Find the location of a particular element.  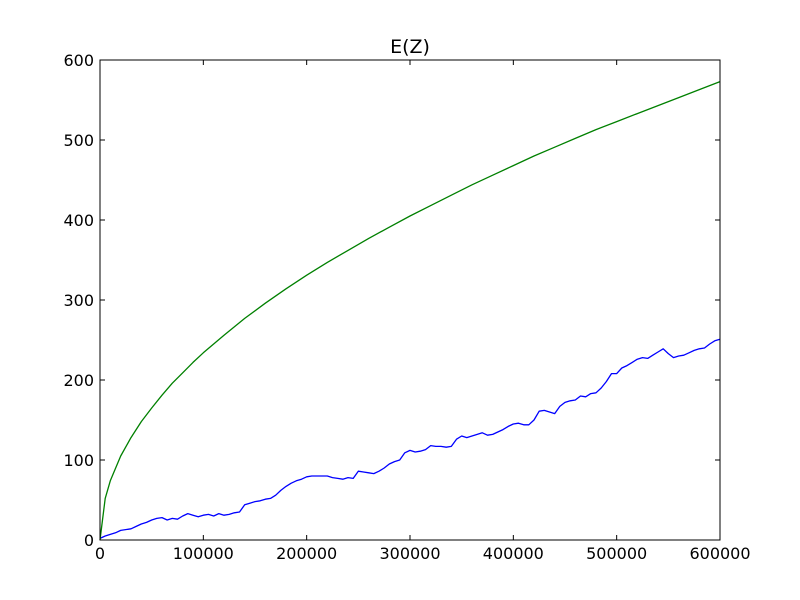

x-tick-label-0: 0 is located at coordinates (100, 553).